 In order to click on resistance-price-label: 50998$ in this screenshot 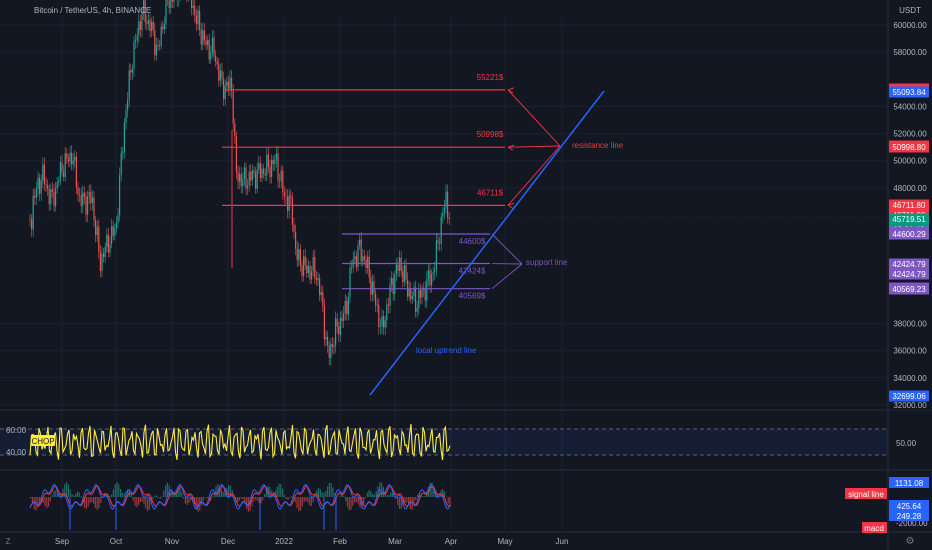, I will do `click(490, 134)`.